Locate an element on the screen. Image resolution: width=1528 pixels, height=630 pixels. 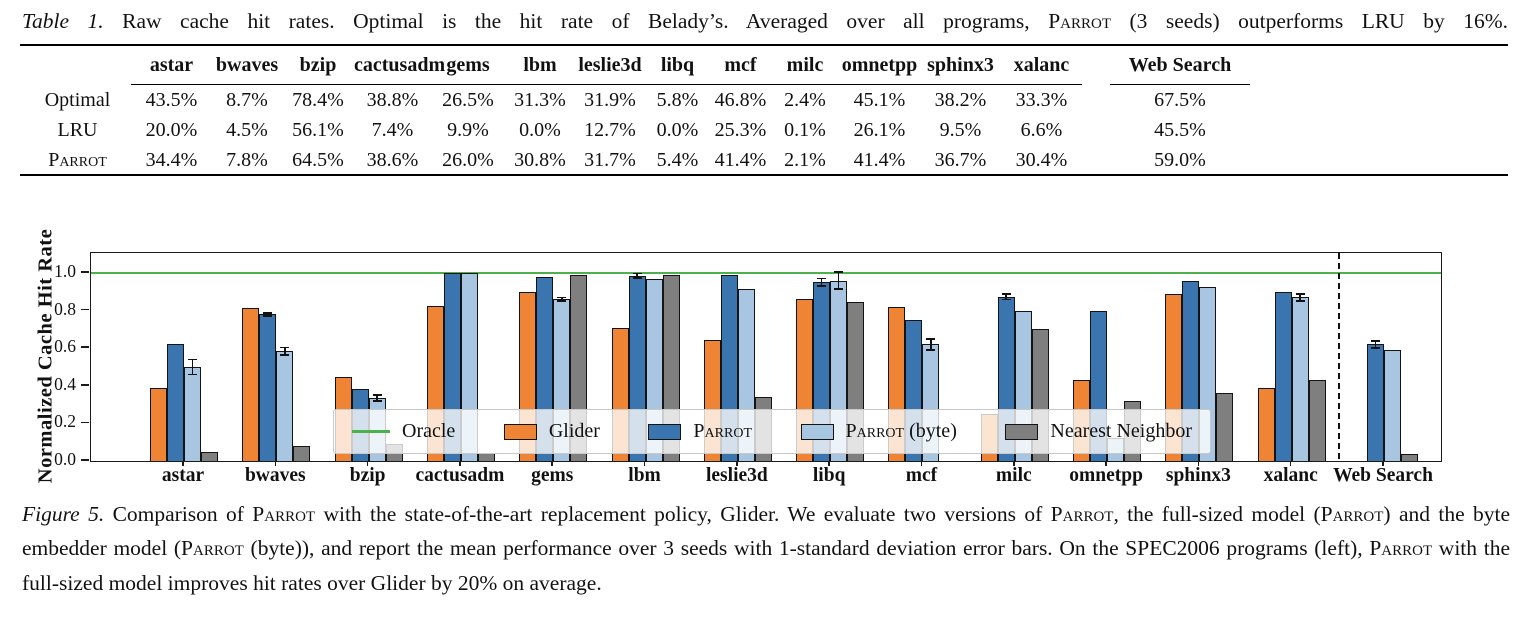
table-cell: 46.8% is located at coordinates (740, 100).